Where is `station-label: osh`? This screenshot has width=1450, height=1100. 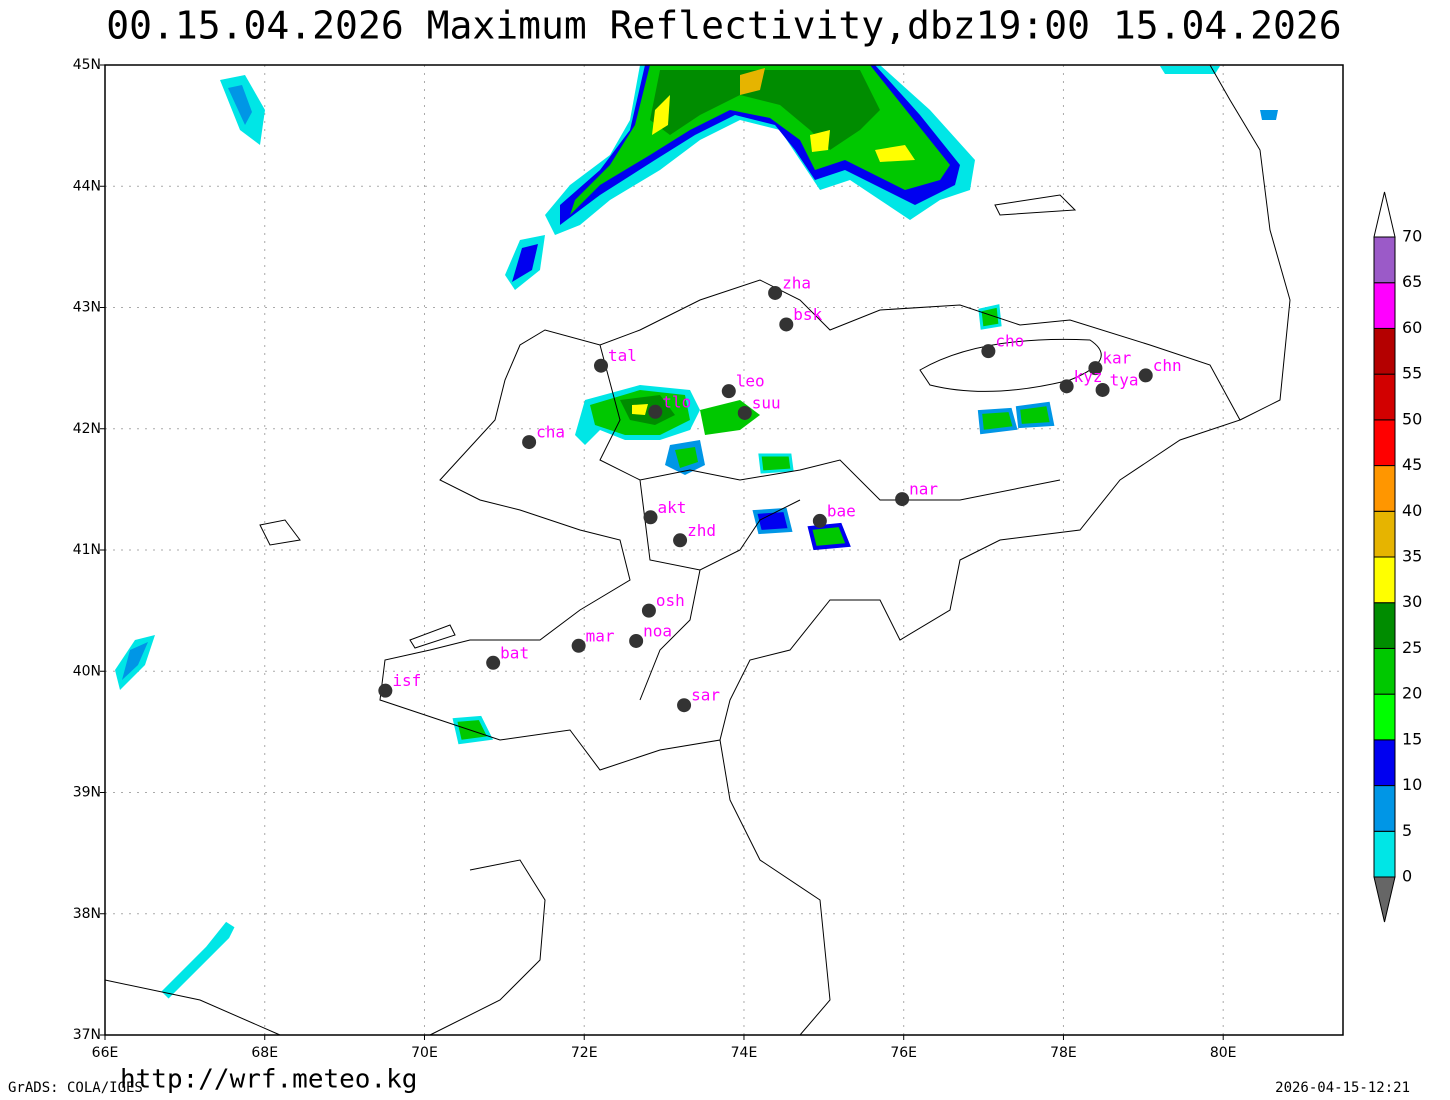 station-label: osh is located at coordinates (670, 600).